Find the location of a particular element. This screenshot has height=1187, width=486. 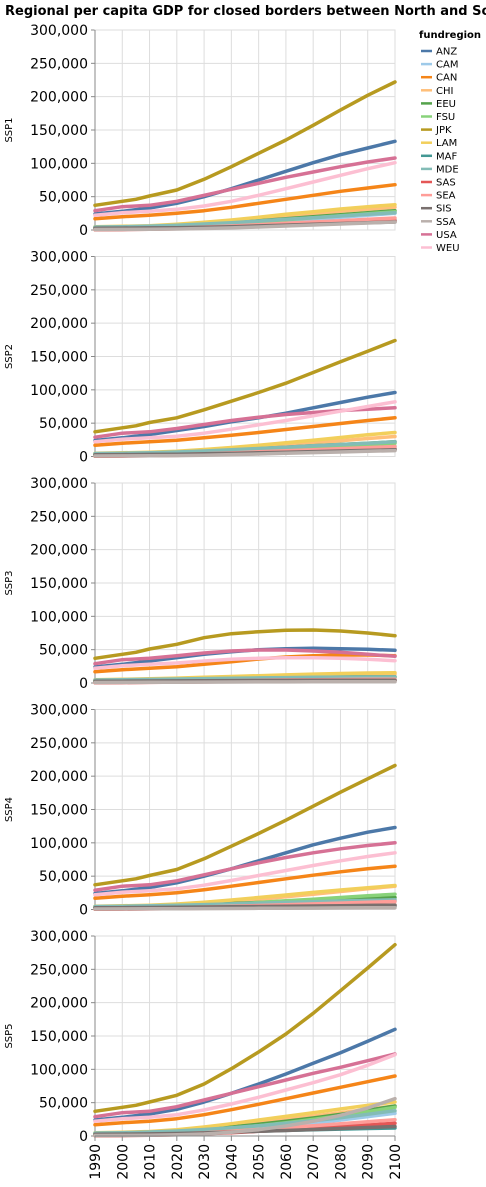

legend-item-cam: CAM is located at coordinates (439, 65).